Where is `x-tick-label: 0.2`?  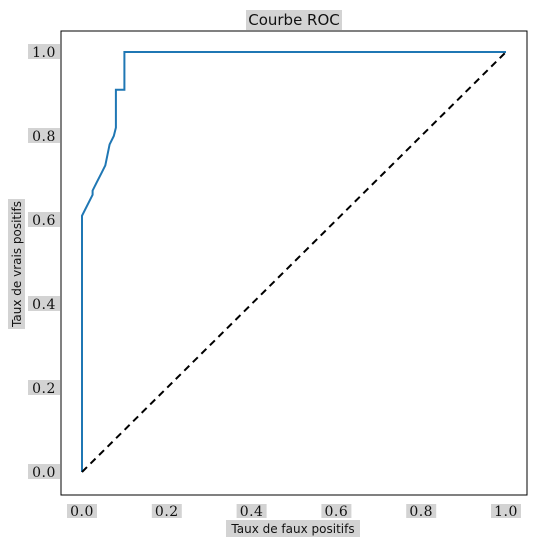
x-tick-label: 0.2 is located at coordinates (167, 512).